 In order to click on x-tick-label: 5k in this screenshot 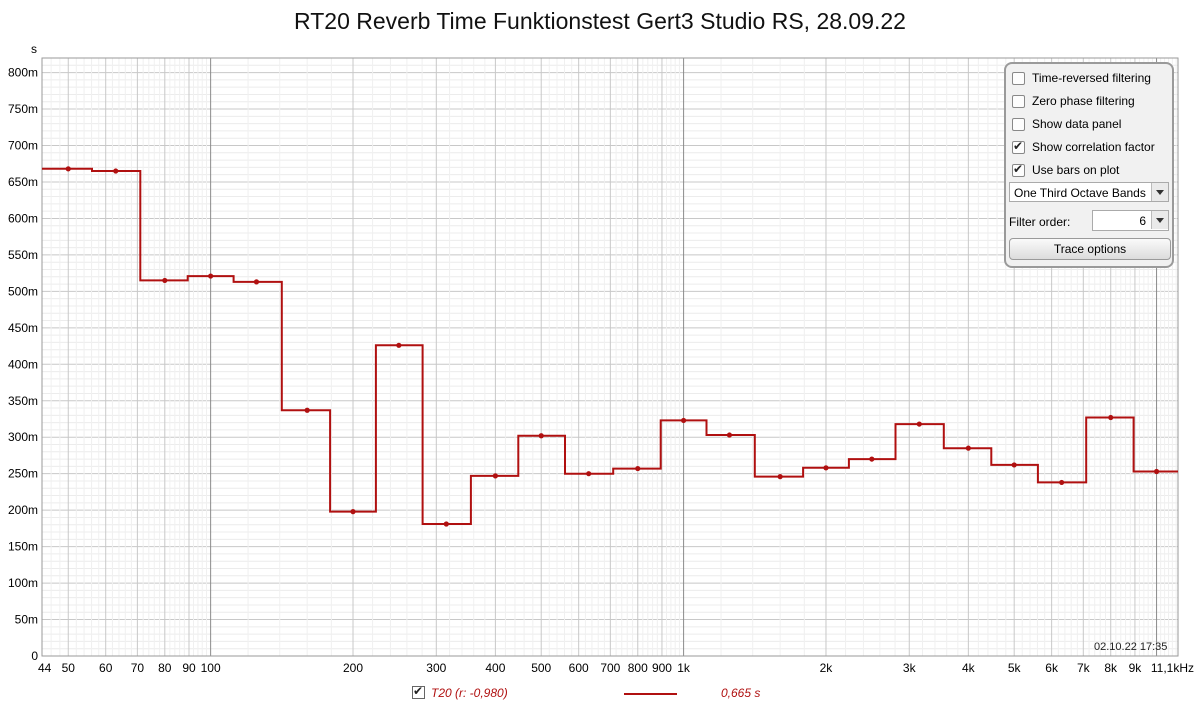, I will do `click(1015, 668)`.